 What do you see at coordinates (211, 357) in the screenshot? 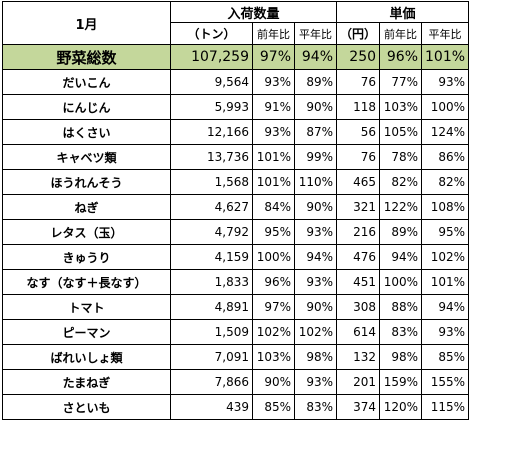
I see `volume-cell: 7,091` at bounding box center [211, 357].